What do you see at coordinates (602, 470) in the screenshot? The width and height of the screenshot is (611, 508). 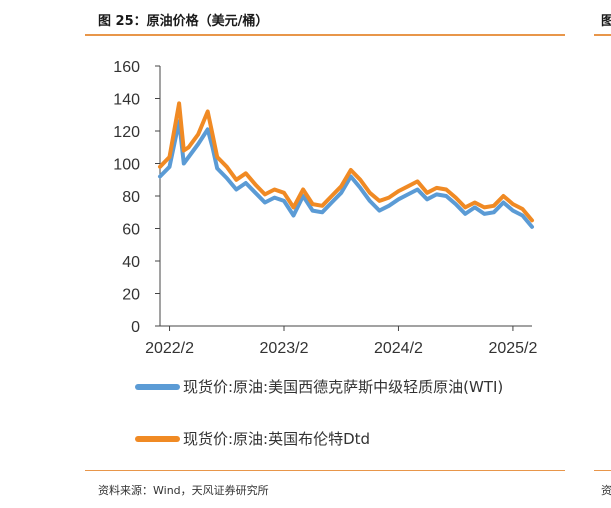 I see `adjacent-source-rule` at bounding box center [602, 470].